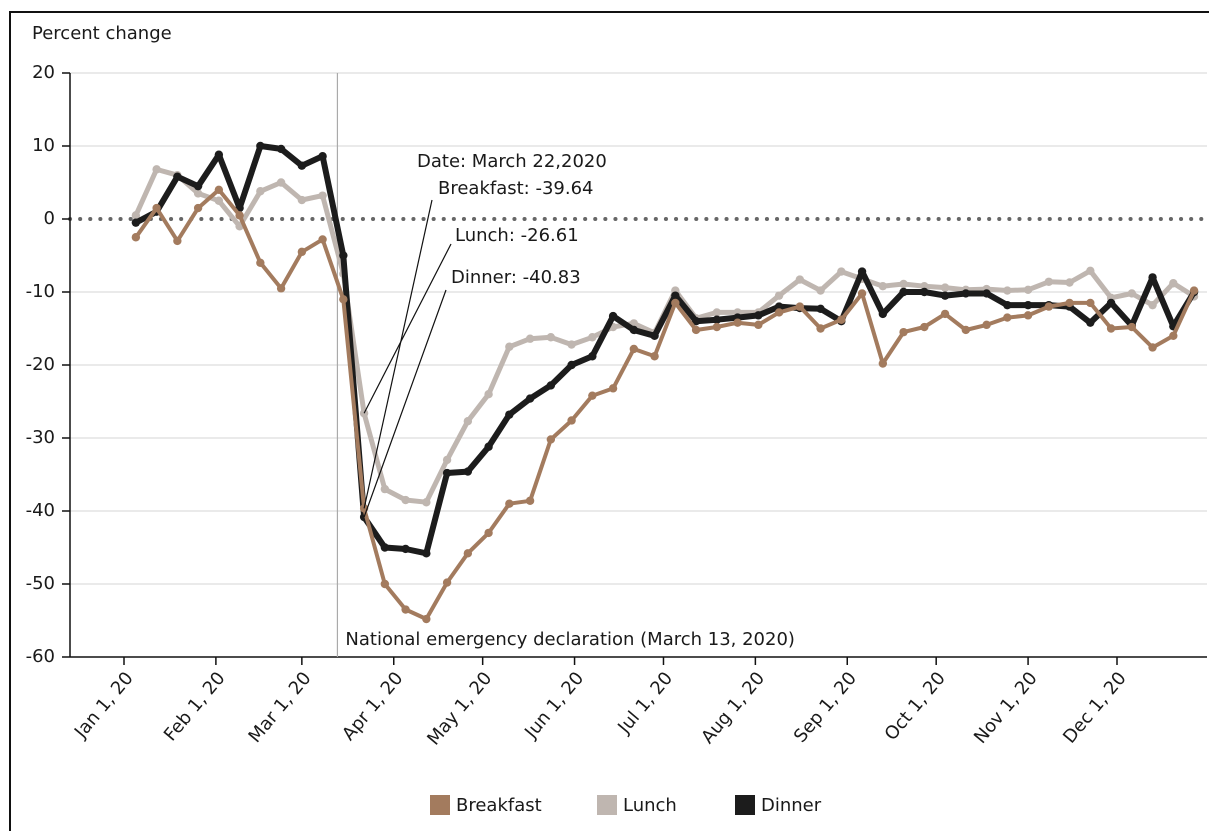 The height and width of the screenshot is (835, 1209). What do you see at coordinates (650, 805) in the screenshot?
I see `legend-label: Lunch` at bounding box center [650, 805].